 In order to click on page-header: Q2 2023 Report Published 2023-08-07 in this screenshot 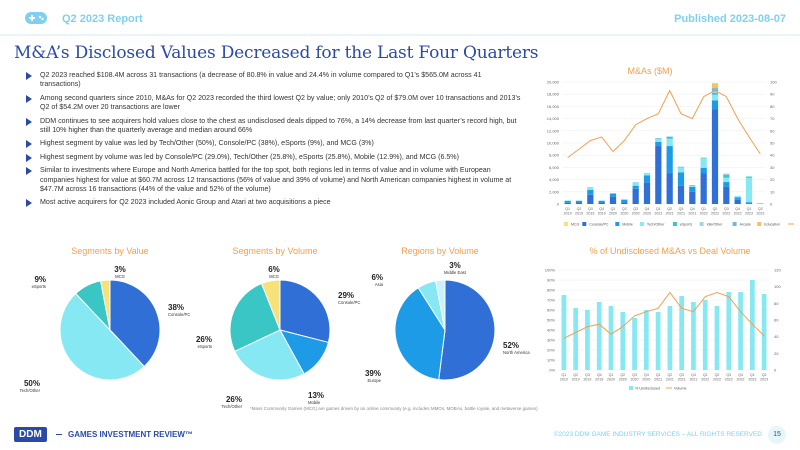, I will do `click(400, 20)`.